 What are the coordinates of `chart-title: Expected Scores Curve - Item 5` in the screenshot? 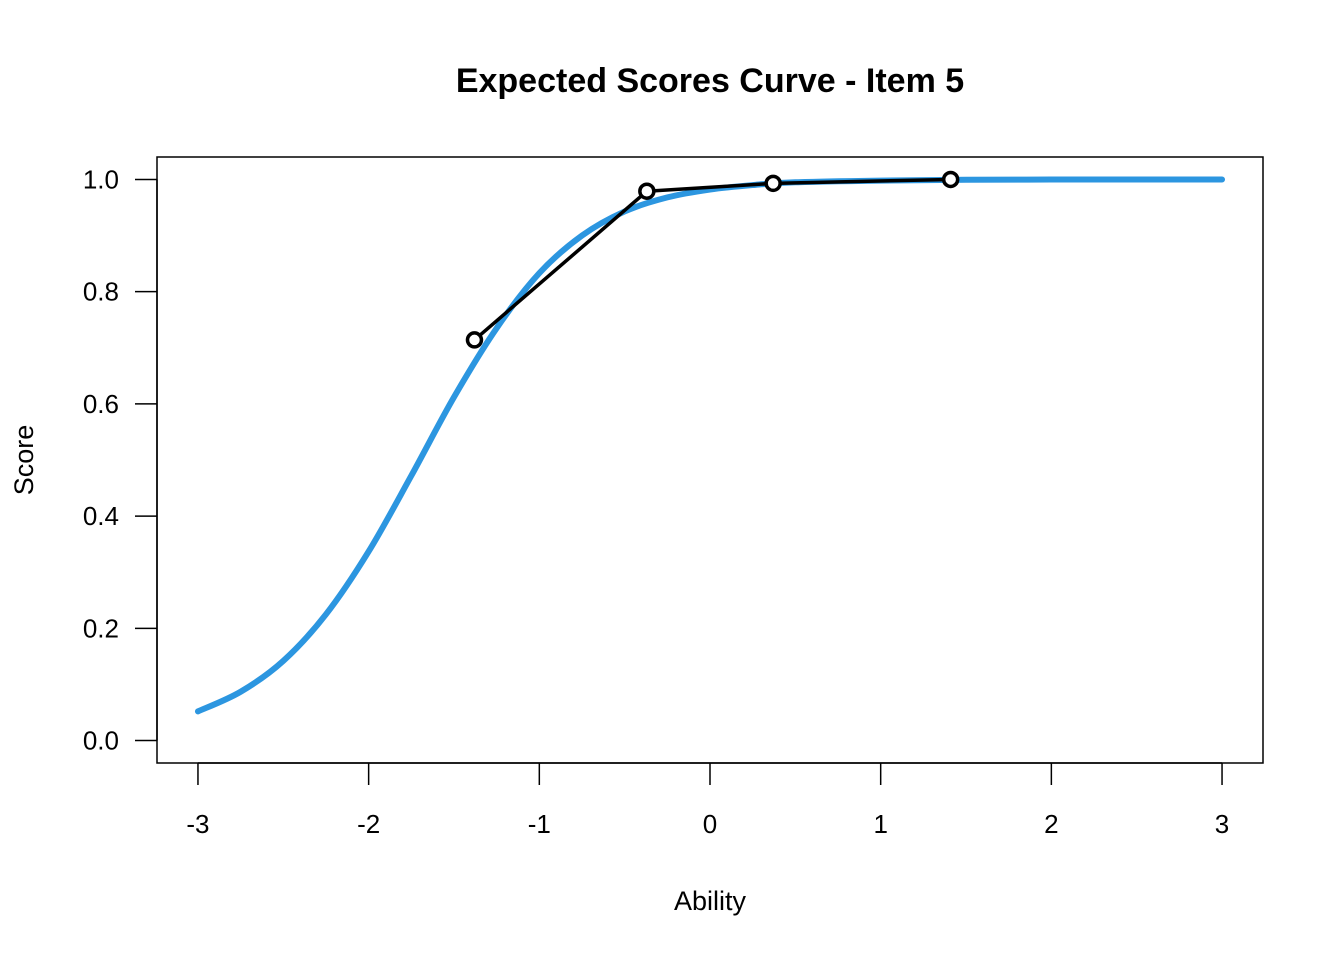 It's located at (710, 81).